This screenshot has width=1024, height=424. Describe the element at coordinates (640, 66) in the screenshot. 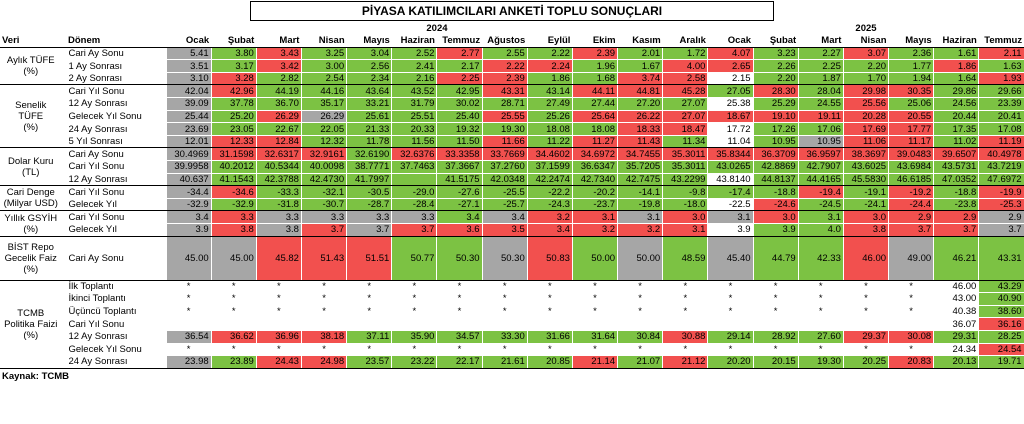

I see `value-cell: 1.67` at that location.